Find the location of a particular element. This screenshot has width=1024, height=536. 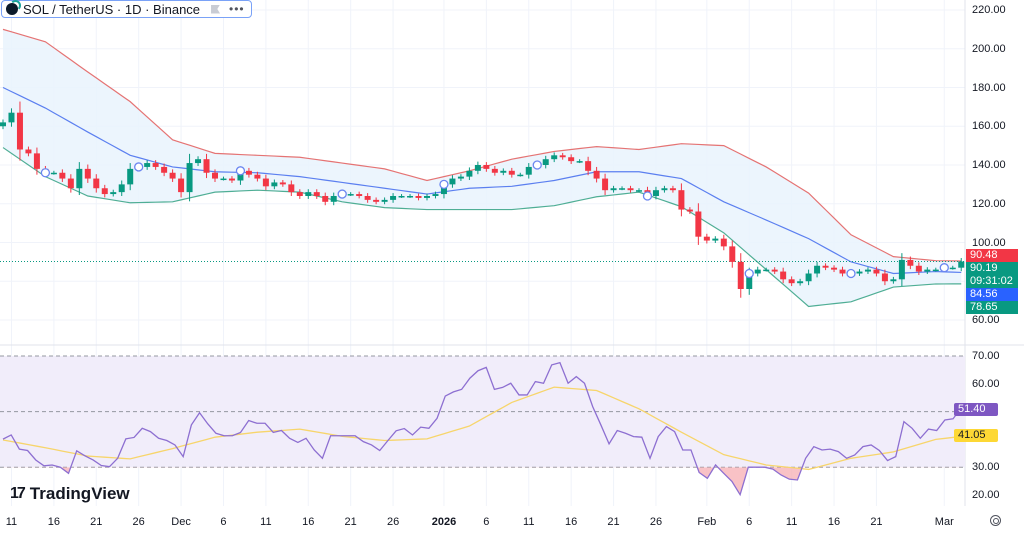

more-icon: ••• is located at coordinates (237, 9).